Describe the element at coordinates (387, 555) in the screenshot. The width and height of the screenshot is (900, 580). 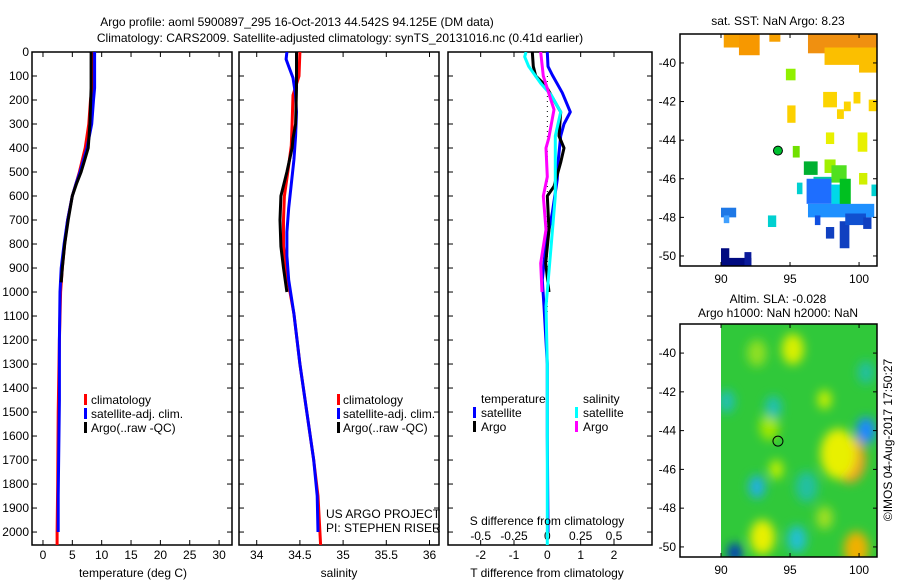
I see `x-tick-label: 35.5` at that location.